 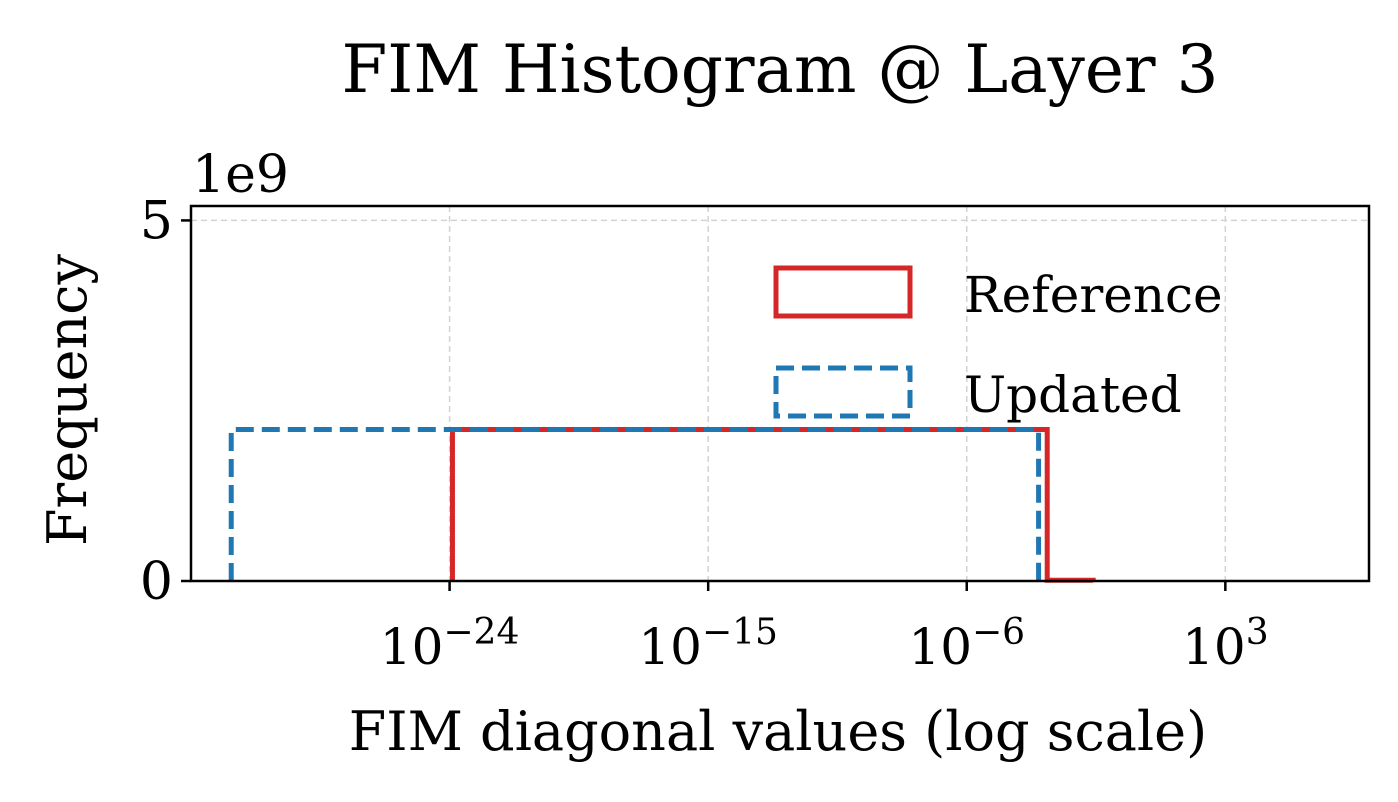 What do you see at coordinates (450, 644) in the screenshot?
I see `x-tick-label: 10⁻²⁴` at bounding box center [450, 644].